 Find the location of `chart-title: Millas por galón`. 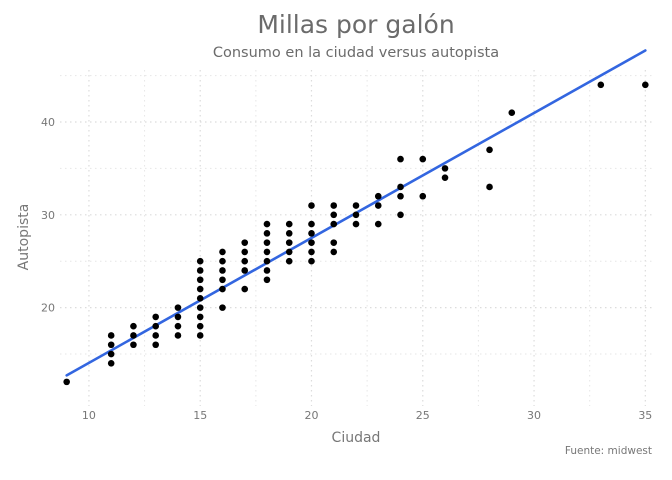

chart-title: Millas por galón is located at coordinates (356, 24).